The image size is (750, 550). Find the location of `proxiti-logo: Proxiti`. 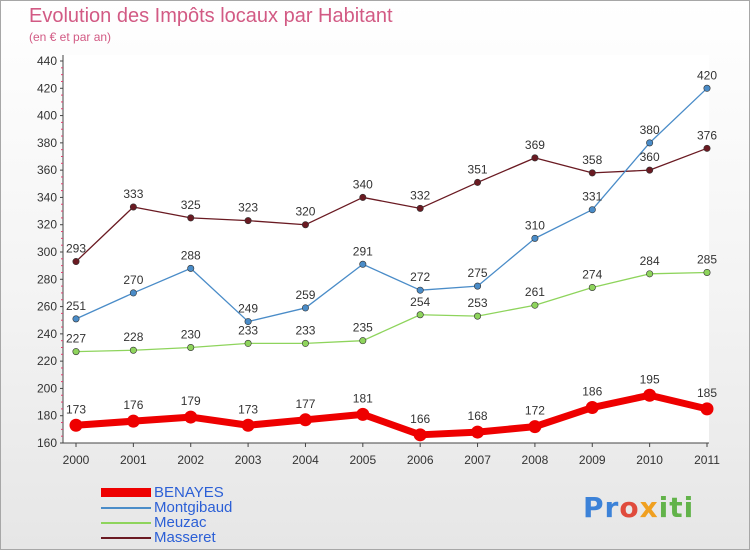

proxiti-logo: Proxiti is located at coordinates (639, 507).